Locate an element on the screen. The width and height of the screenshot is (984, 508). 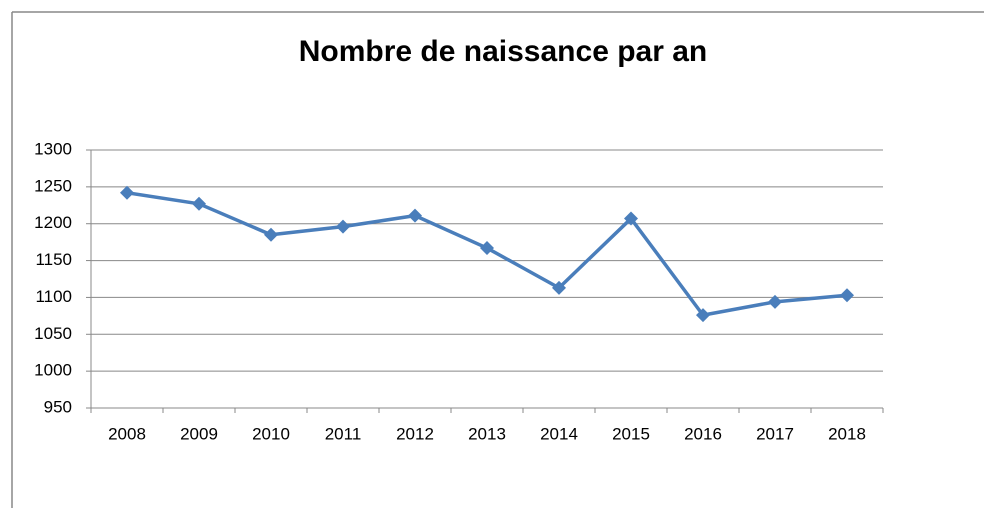
y-tick-label: 1250 is located at coordinates (53, 185).